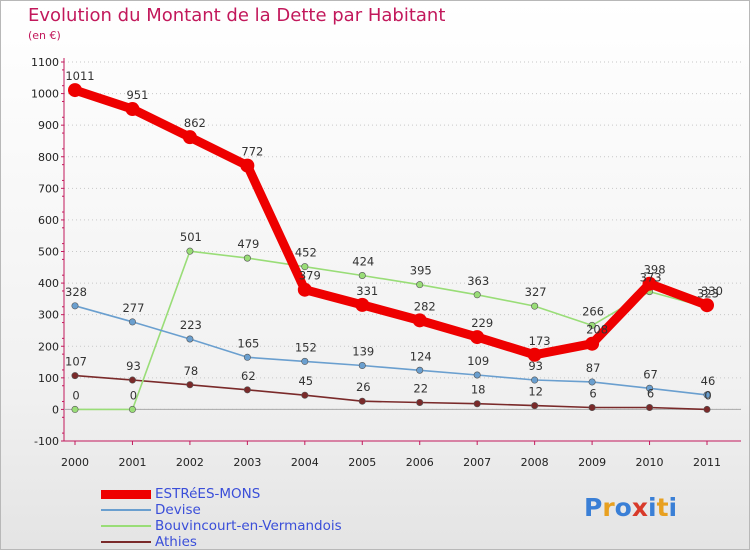 This screenshot has width=750, height=550. What do you see at coordinates (425, 306) in the screenshot?
I see `data-label: 282` at bounding box center [425, 306].